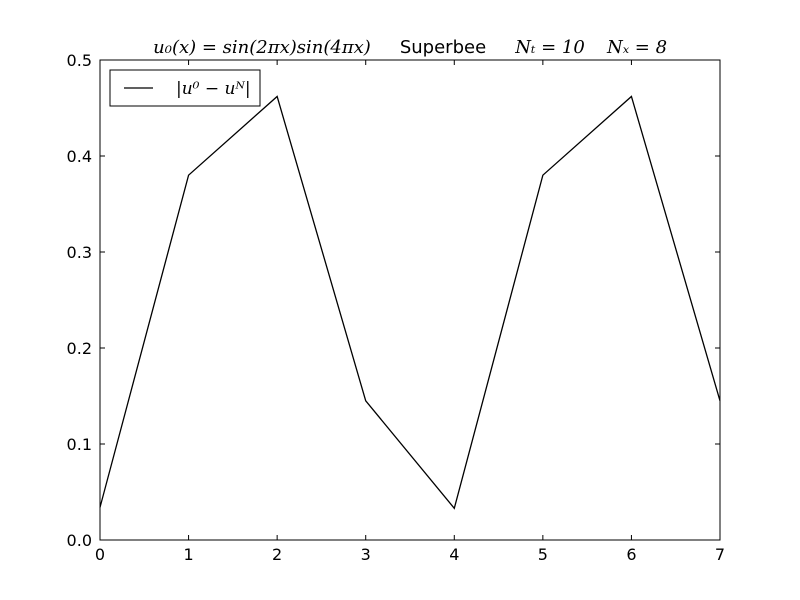 Image resolution: width=800 pixels, height=600 pixels. Describe the element at coordinates (543, 554) in the screenshot. I see `x-tick-label: 5` at that location.